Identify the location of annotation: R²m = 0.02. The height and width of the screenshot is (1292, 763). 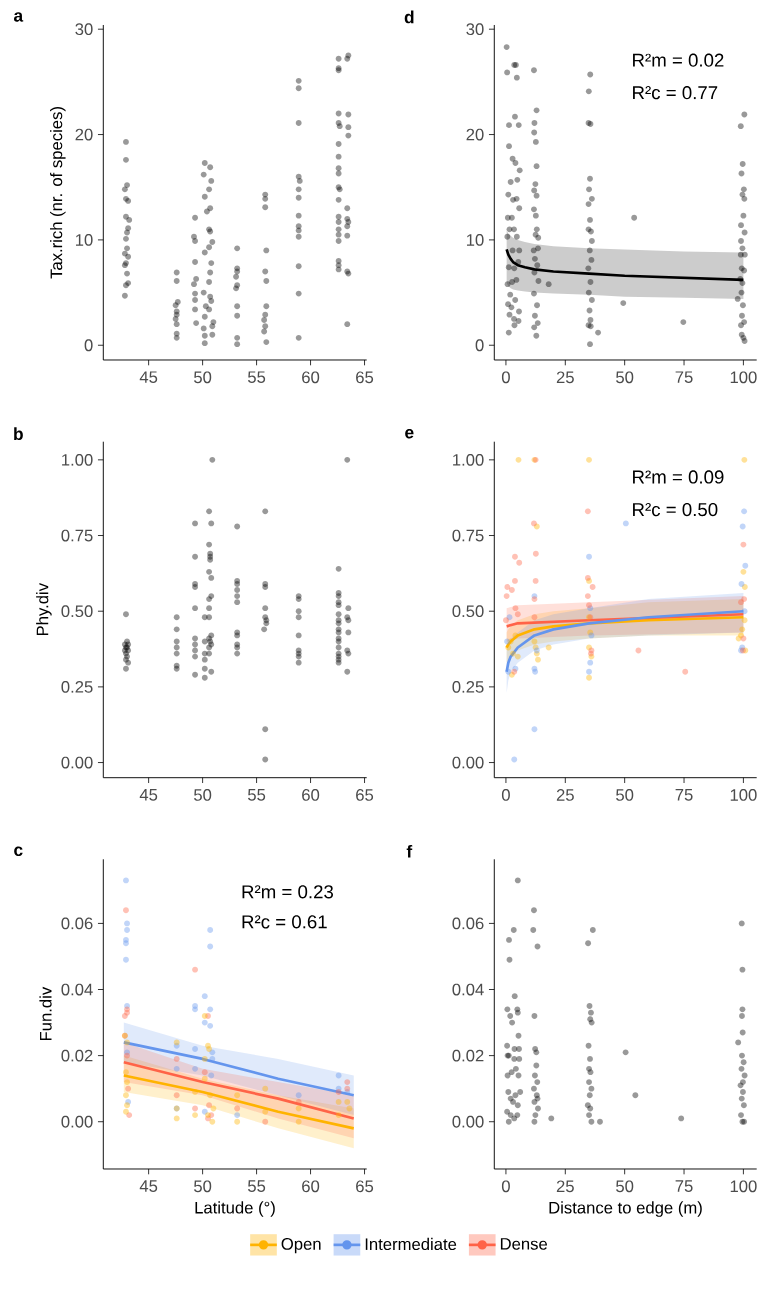
(678, 60).